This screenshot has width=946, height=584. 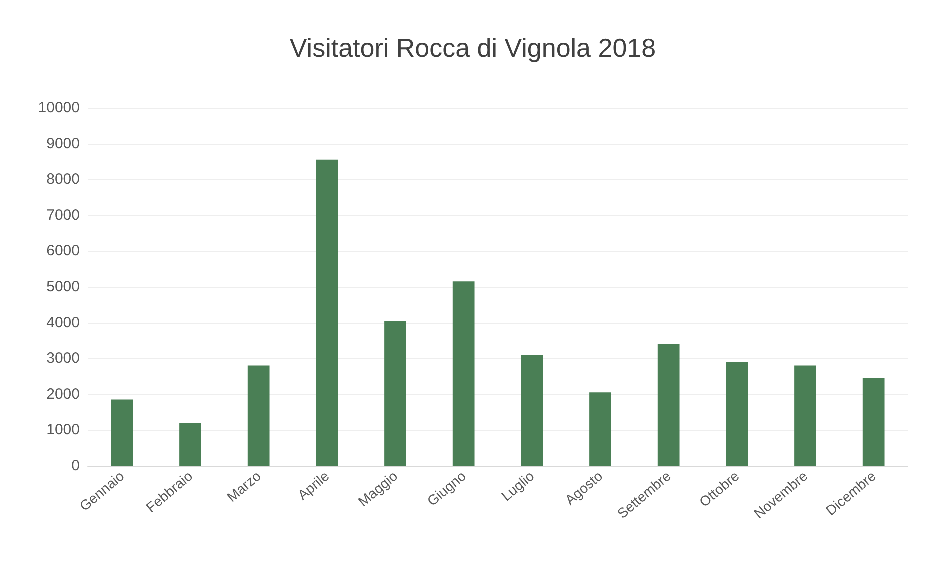 What do you see at coordinates (63, 394) in the screenshot?
I see `y-tick-label: 2000` at bounding box center [63, 394].